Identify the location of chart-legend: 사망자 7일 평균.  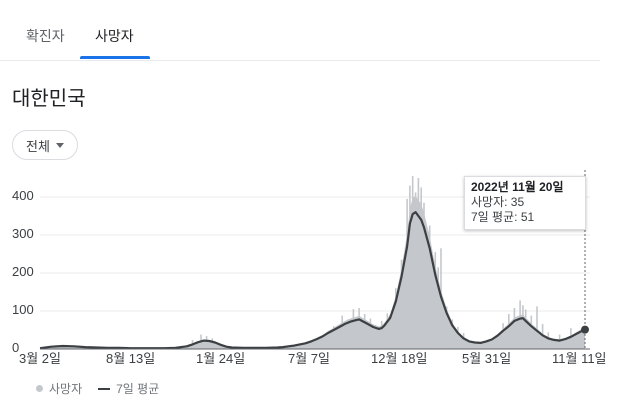
(97, 388).